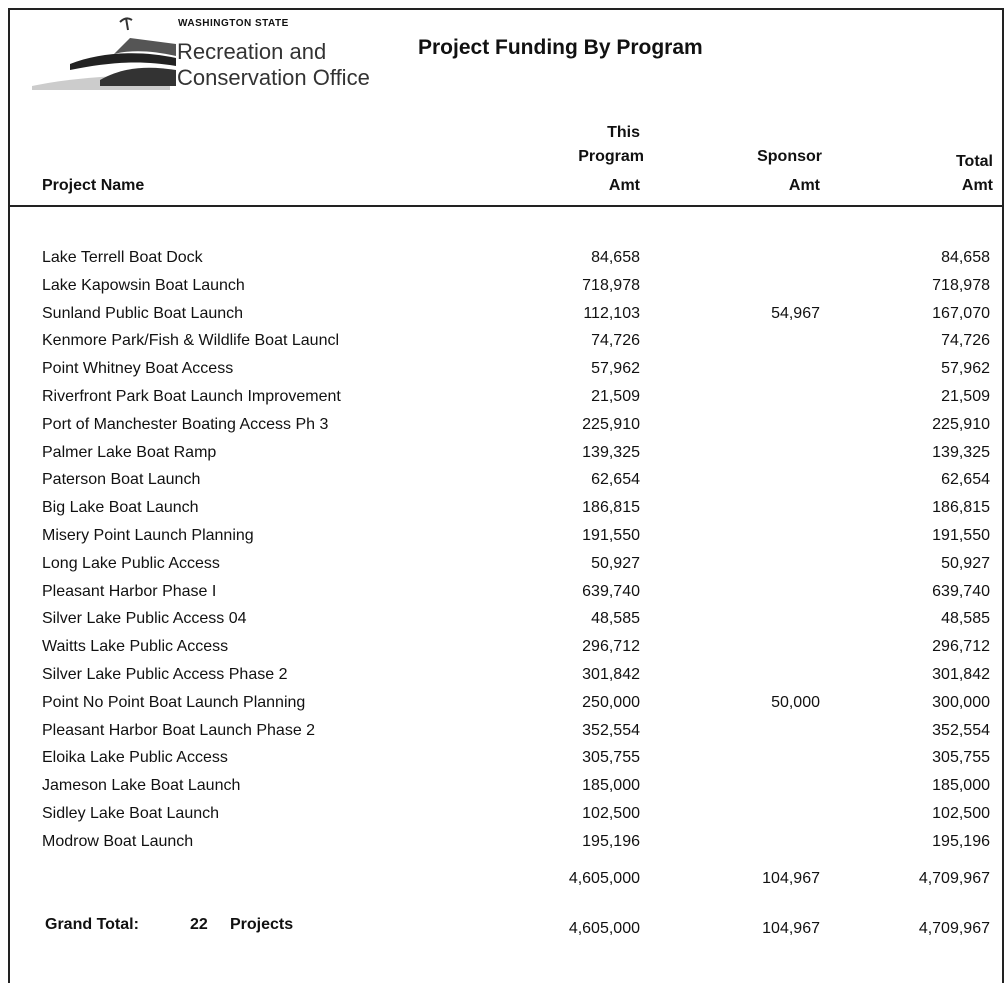 This screenshot has width=1008, height=983. I want to click on subtotal-amount: 4,709,967, so click(954, 878).